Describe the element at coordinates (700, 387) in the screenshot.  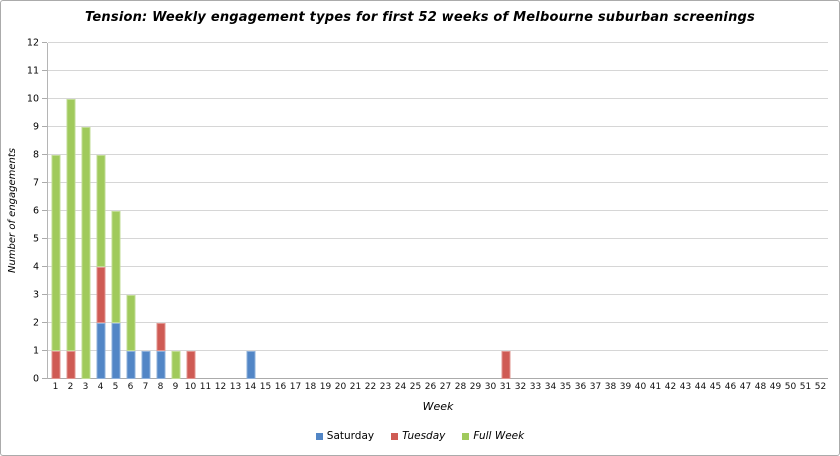
I see `x-tick-label: 44` at that location.